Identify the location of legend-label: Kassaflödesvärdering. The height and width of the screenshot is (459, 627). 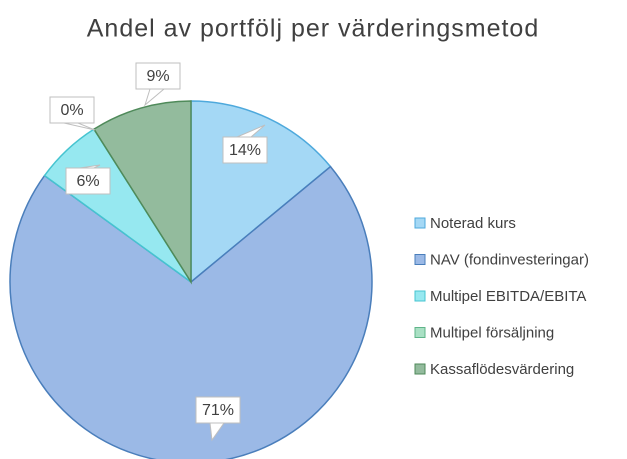
(502, 369).